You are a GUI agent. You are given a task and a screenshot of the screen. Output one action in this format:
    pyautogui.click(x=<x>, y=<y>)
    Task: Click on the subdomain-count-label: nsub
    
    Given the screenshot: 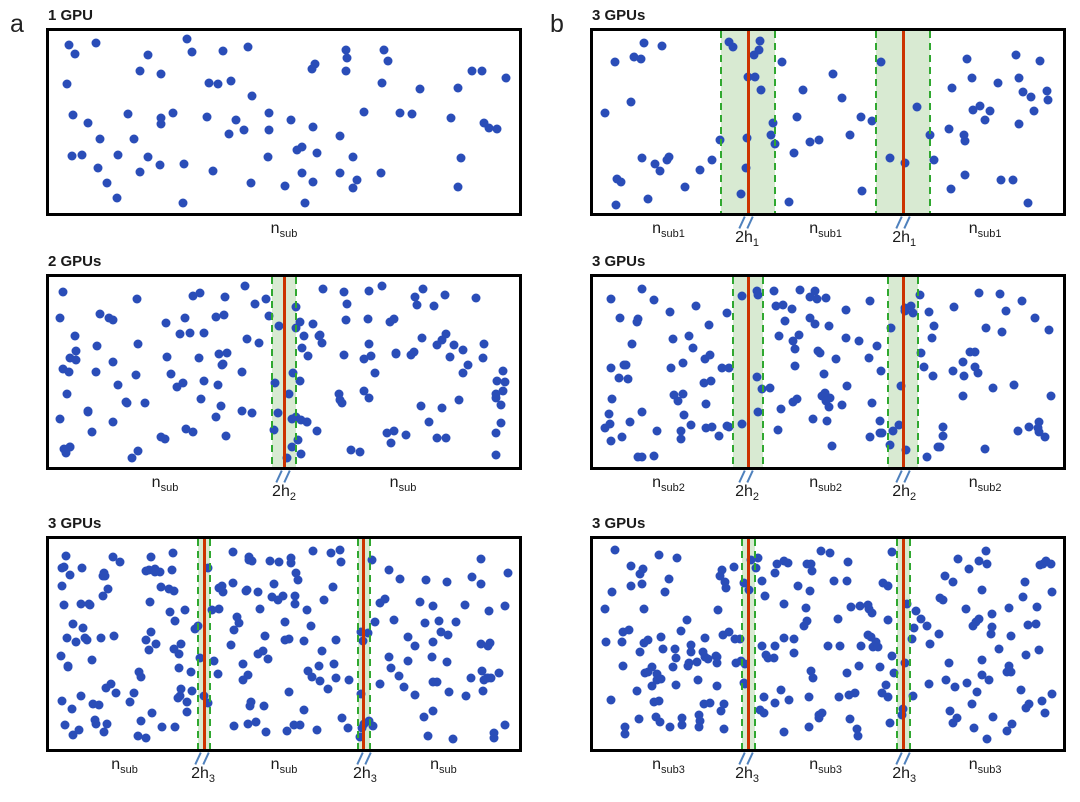 What is the action you would take?
    pyautogui.click(x=443, y=766)
    